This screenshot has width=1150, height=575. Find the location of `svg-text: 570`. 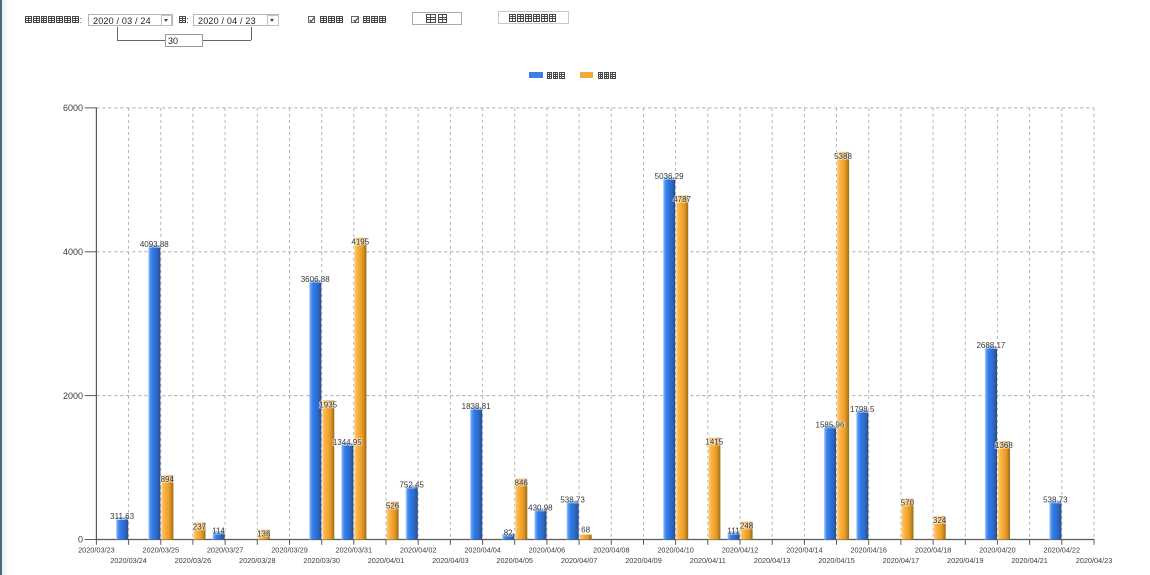

svg-text: 570 is located at coordinates (908, 503).